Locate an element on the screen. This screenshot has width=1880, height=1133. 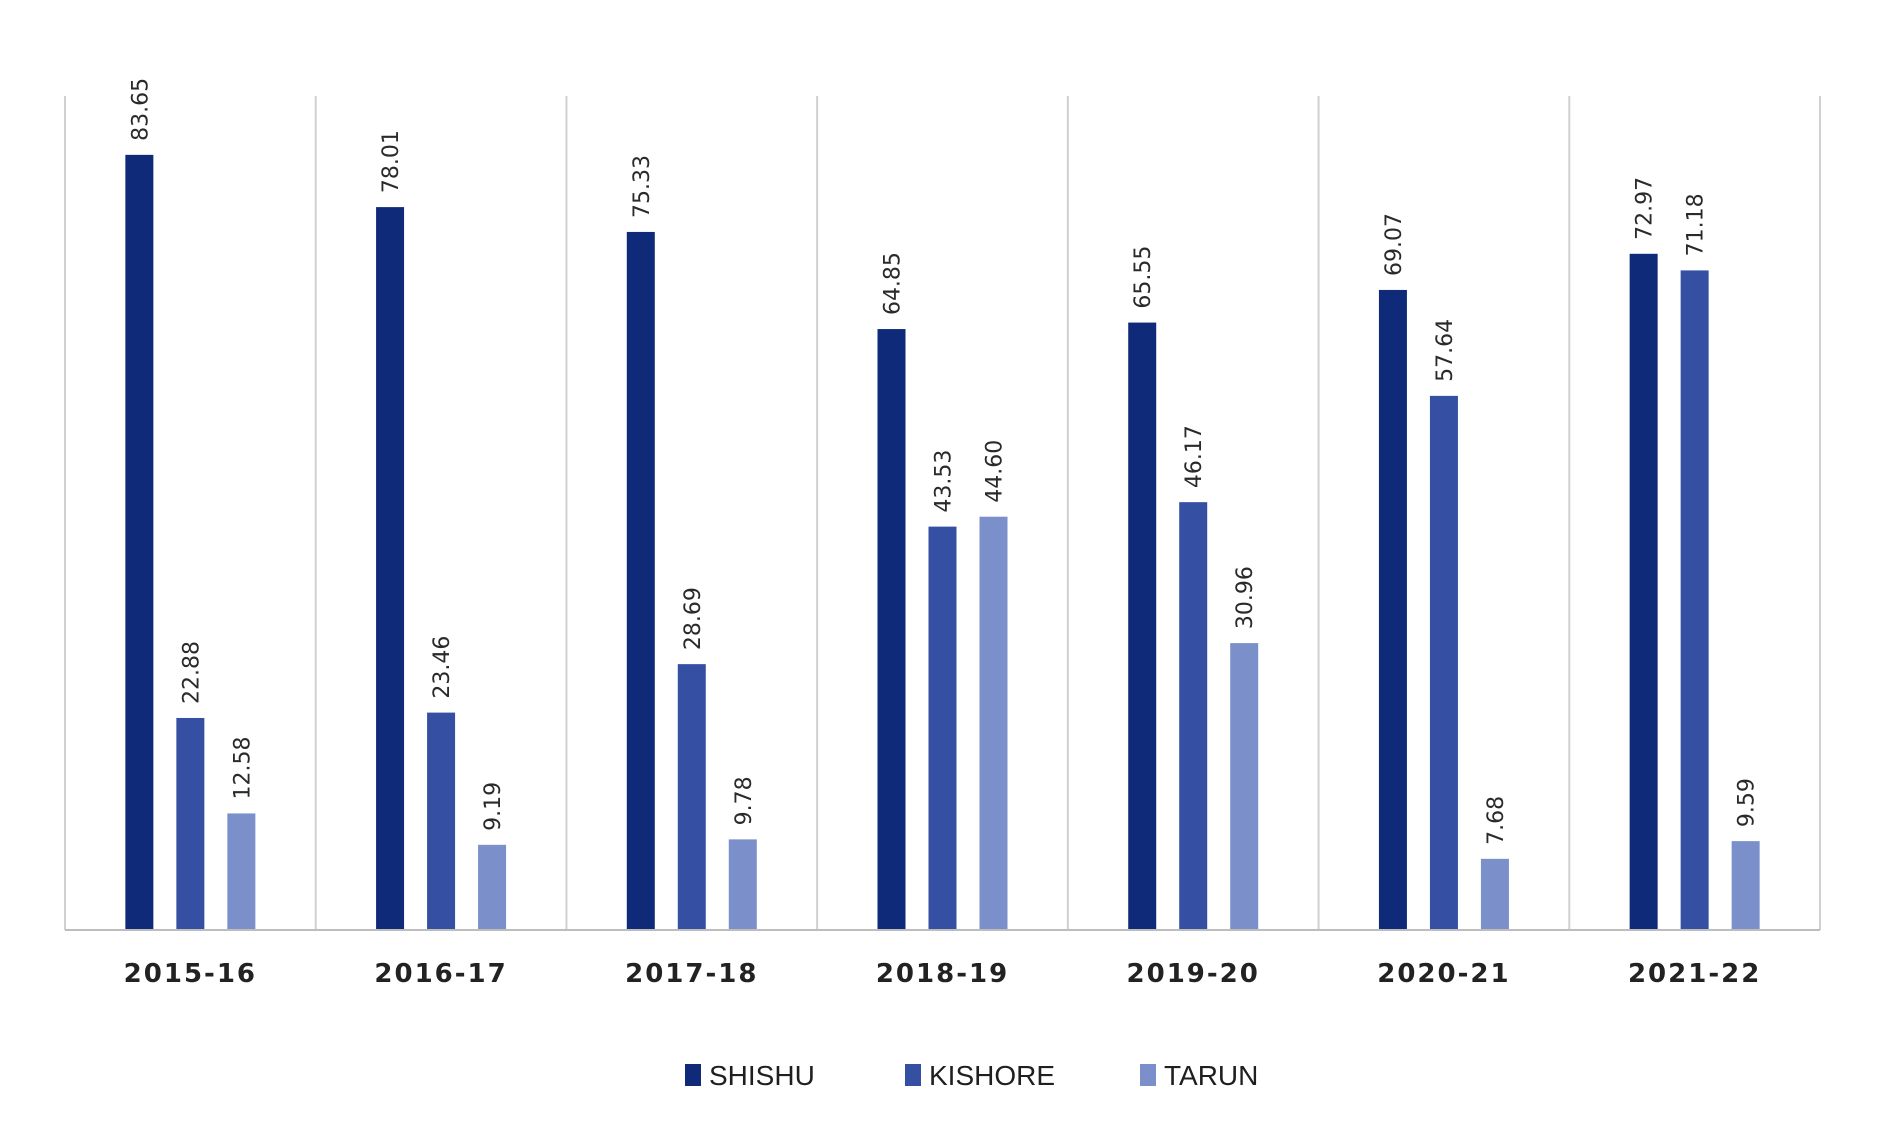
data-label: 9.78 is located at coordinates (744, 800).